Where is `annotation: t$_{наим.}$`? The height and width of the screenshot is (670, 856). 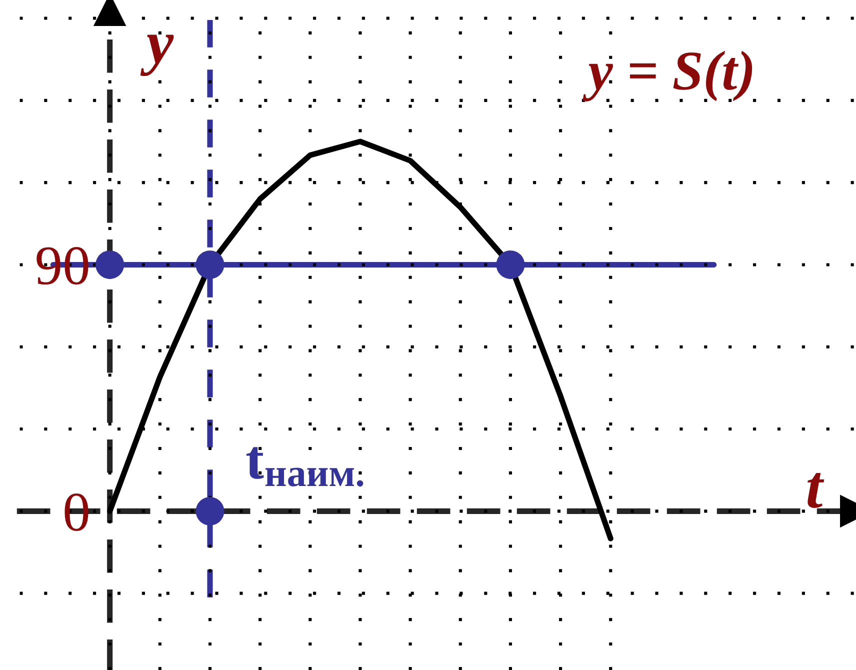 annotation: t$_{наим.}$ is located at coordinates (305, 467).